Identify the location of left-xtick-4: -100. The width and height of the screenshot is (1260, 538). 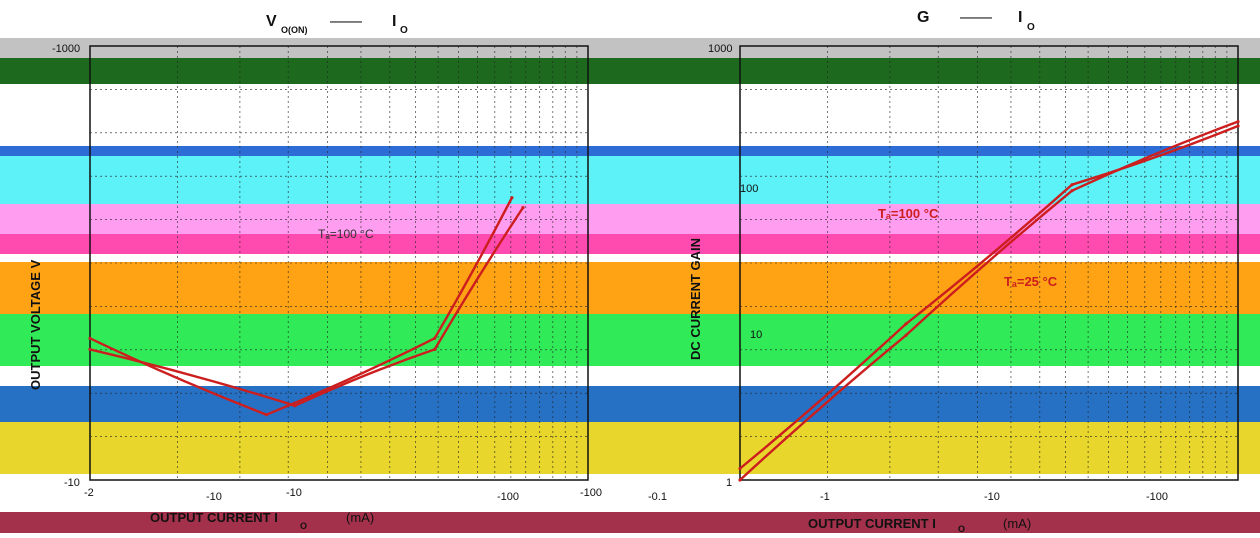
(591, 493).